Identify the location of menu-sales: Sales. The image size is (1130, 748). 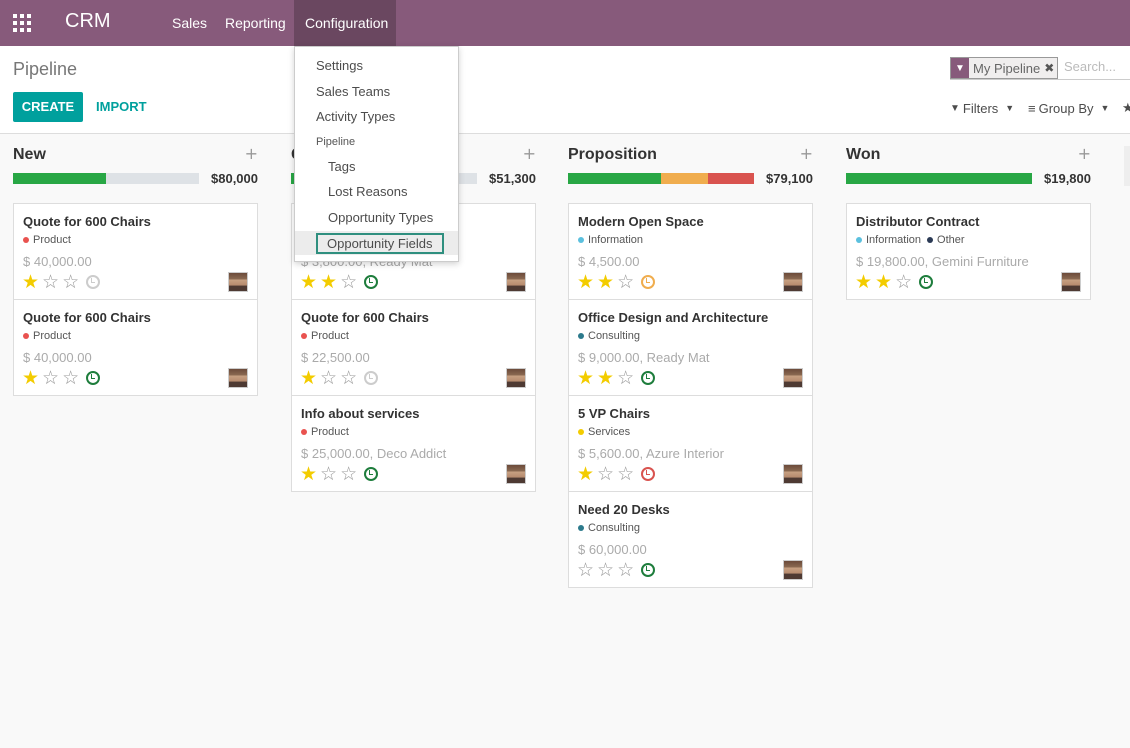
(190, 23).